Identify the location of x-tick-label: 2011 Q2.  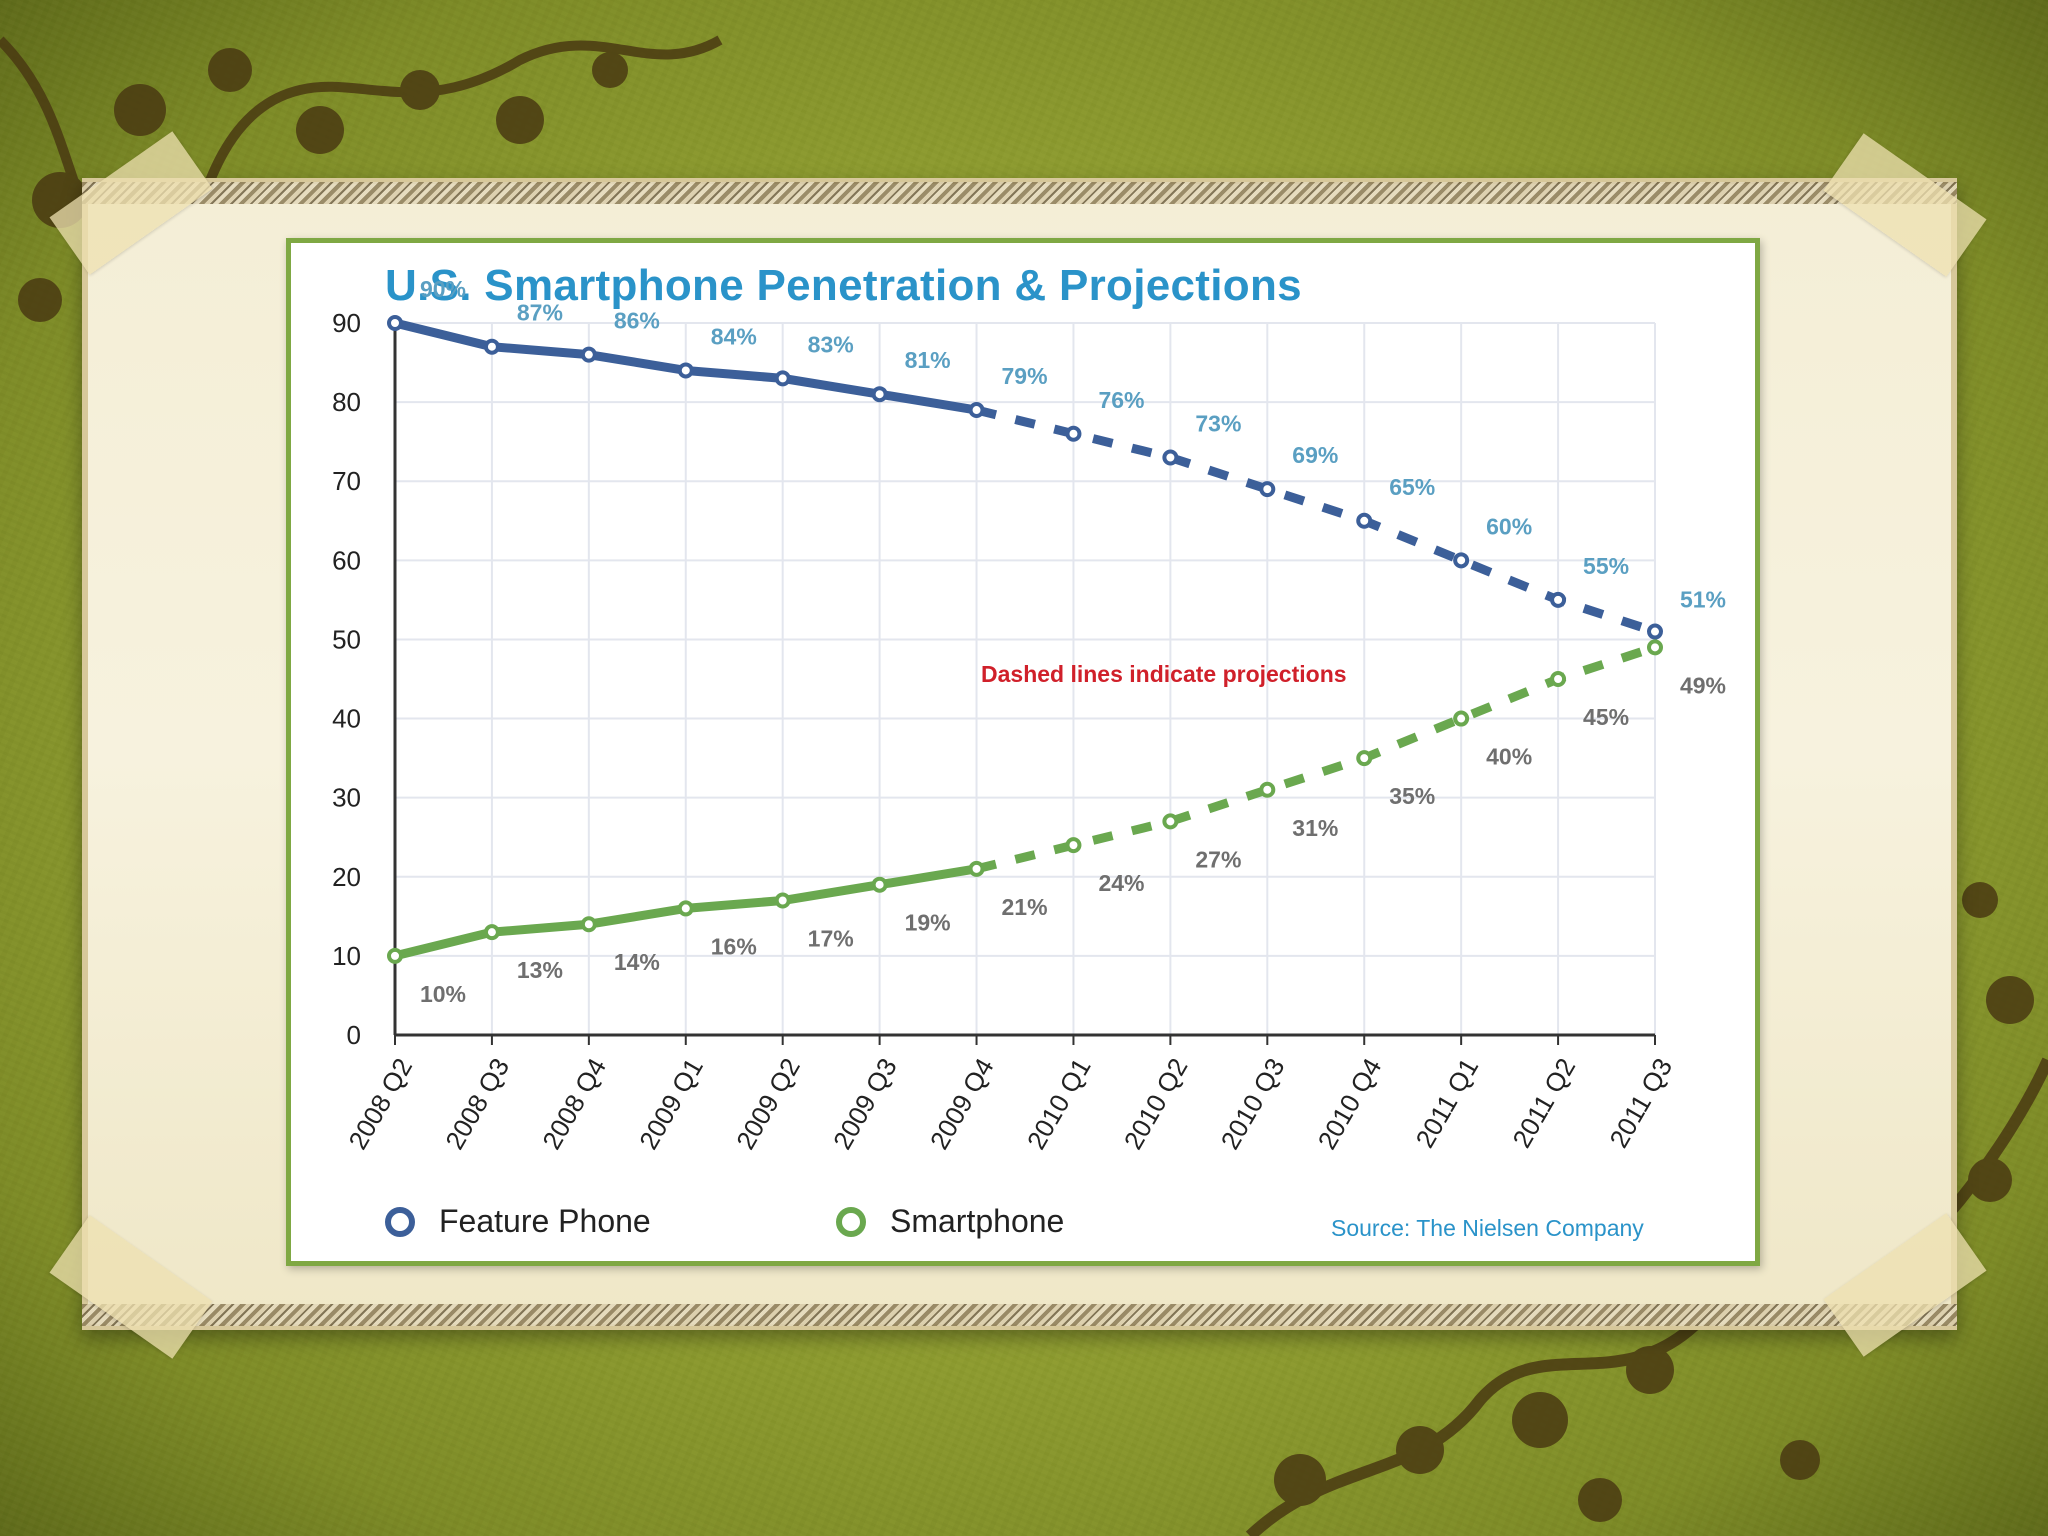
(1543, 1103).